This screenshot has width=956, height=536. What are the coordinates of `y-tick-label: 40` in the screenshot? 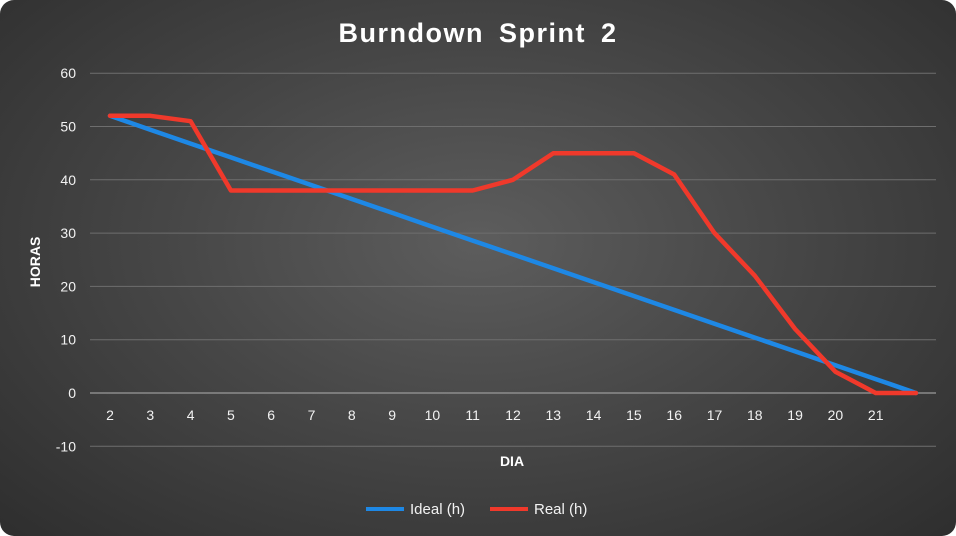 It's located at (68, 180).